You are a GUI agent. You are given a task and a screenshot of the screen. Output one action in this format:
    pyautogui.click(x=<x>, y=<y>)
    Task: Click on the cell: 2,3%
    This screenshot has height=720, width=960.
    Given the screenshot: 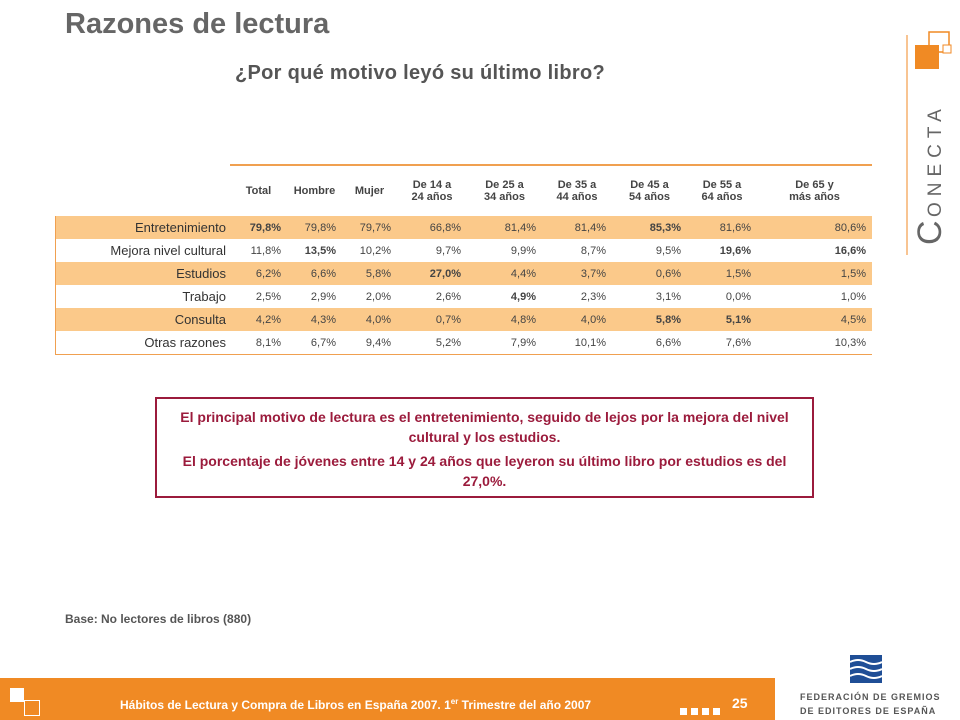 What is the action you would take?
    pyautogui.click(x=593, y=296)
    